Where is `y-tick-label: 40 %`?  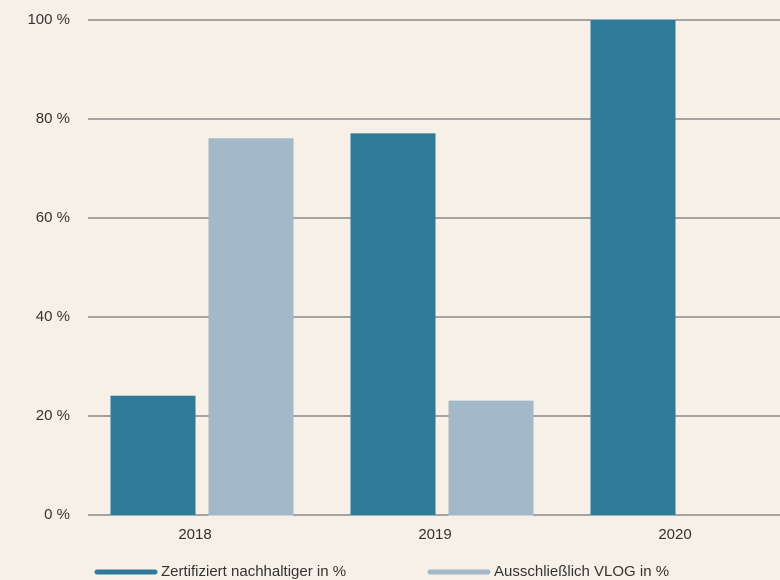 y-tick-label: 40 % is located at coordinates (53, 316).